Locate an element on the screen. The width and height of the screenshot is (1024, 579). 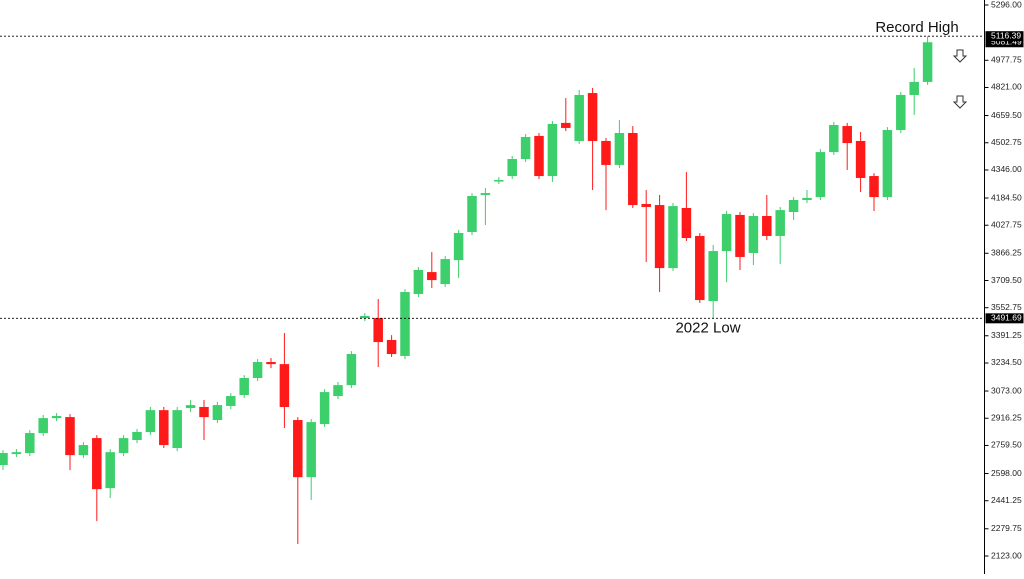
last-price-label: 5081.49 is located at coordinates (1006, 42).